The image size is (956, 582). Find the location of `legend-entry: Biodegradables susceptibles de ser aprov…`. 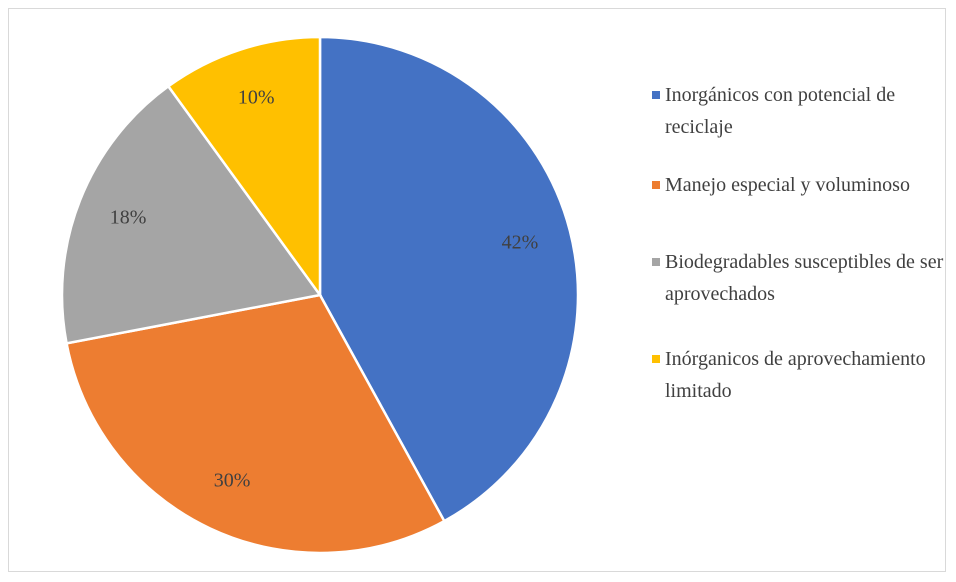

legend-entry: Biodegradables susceptibles de ser aprov… is located at coordinates (802, 278).